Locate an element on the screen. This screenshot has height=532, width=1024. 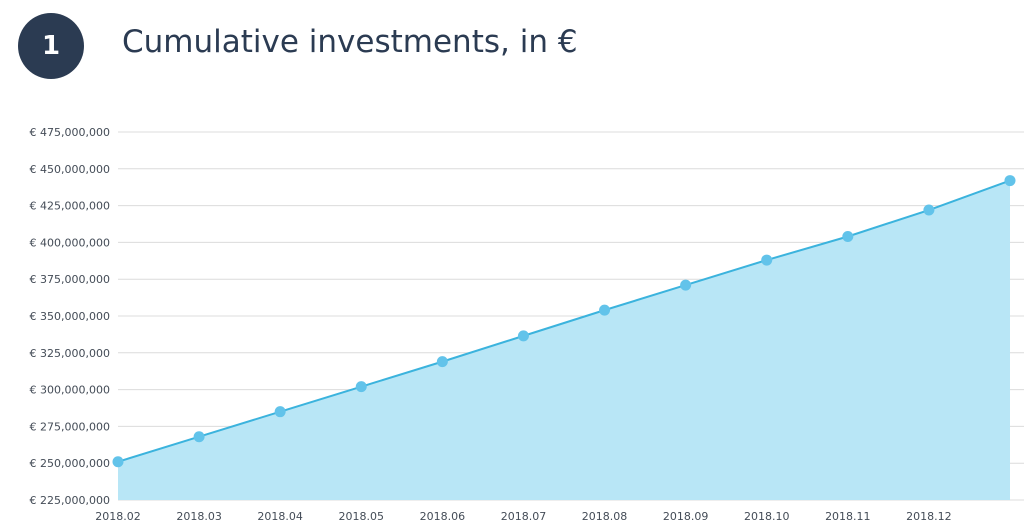
x-tick-label: 2018.11 is located at coordinates (848, 516).